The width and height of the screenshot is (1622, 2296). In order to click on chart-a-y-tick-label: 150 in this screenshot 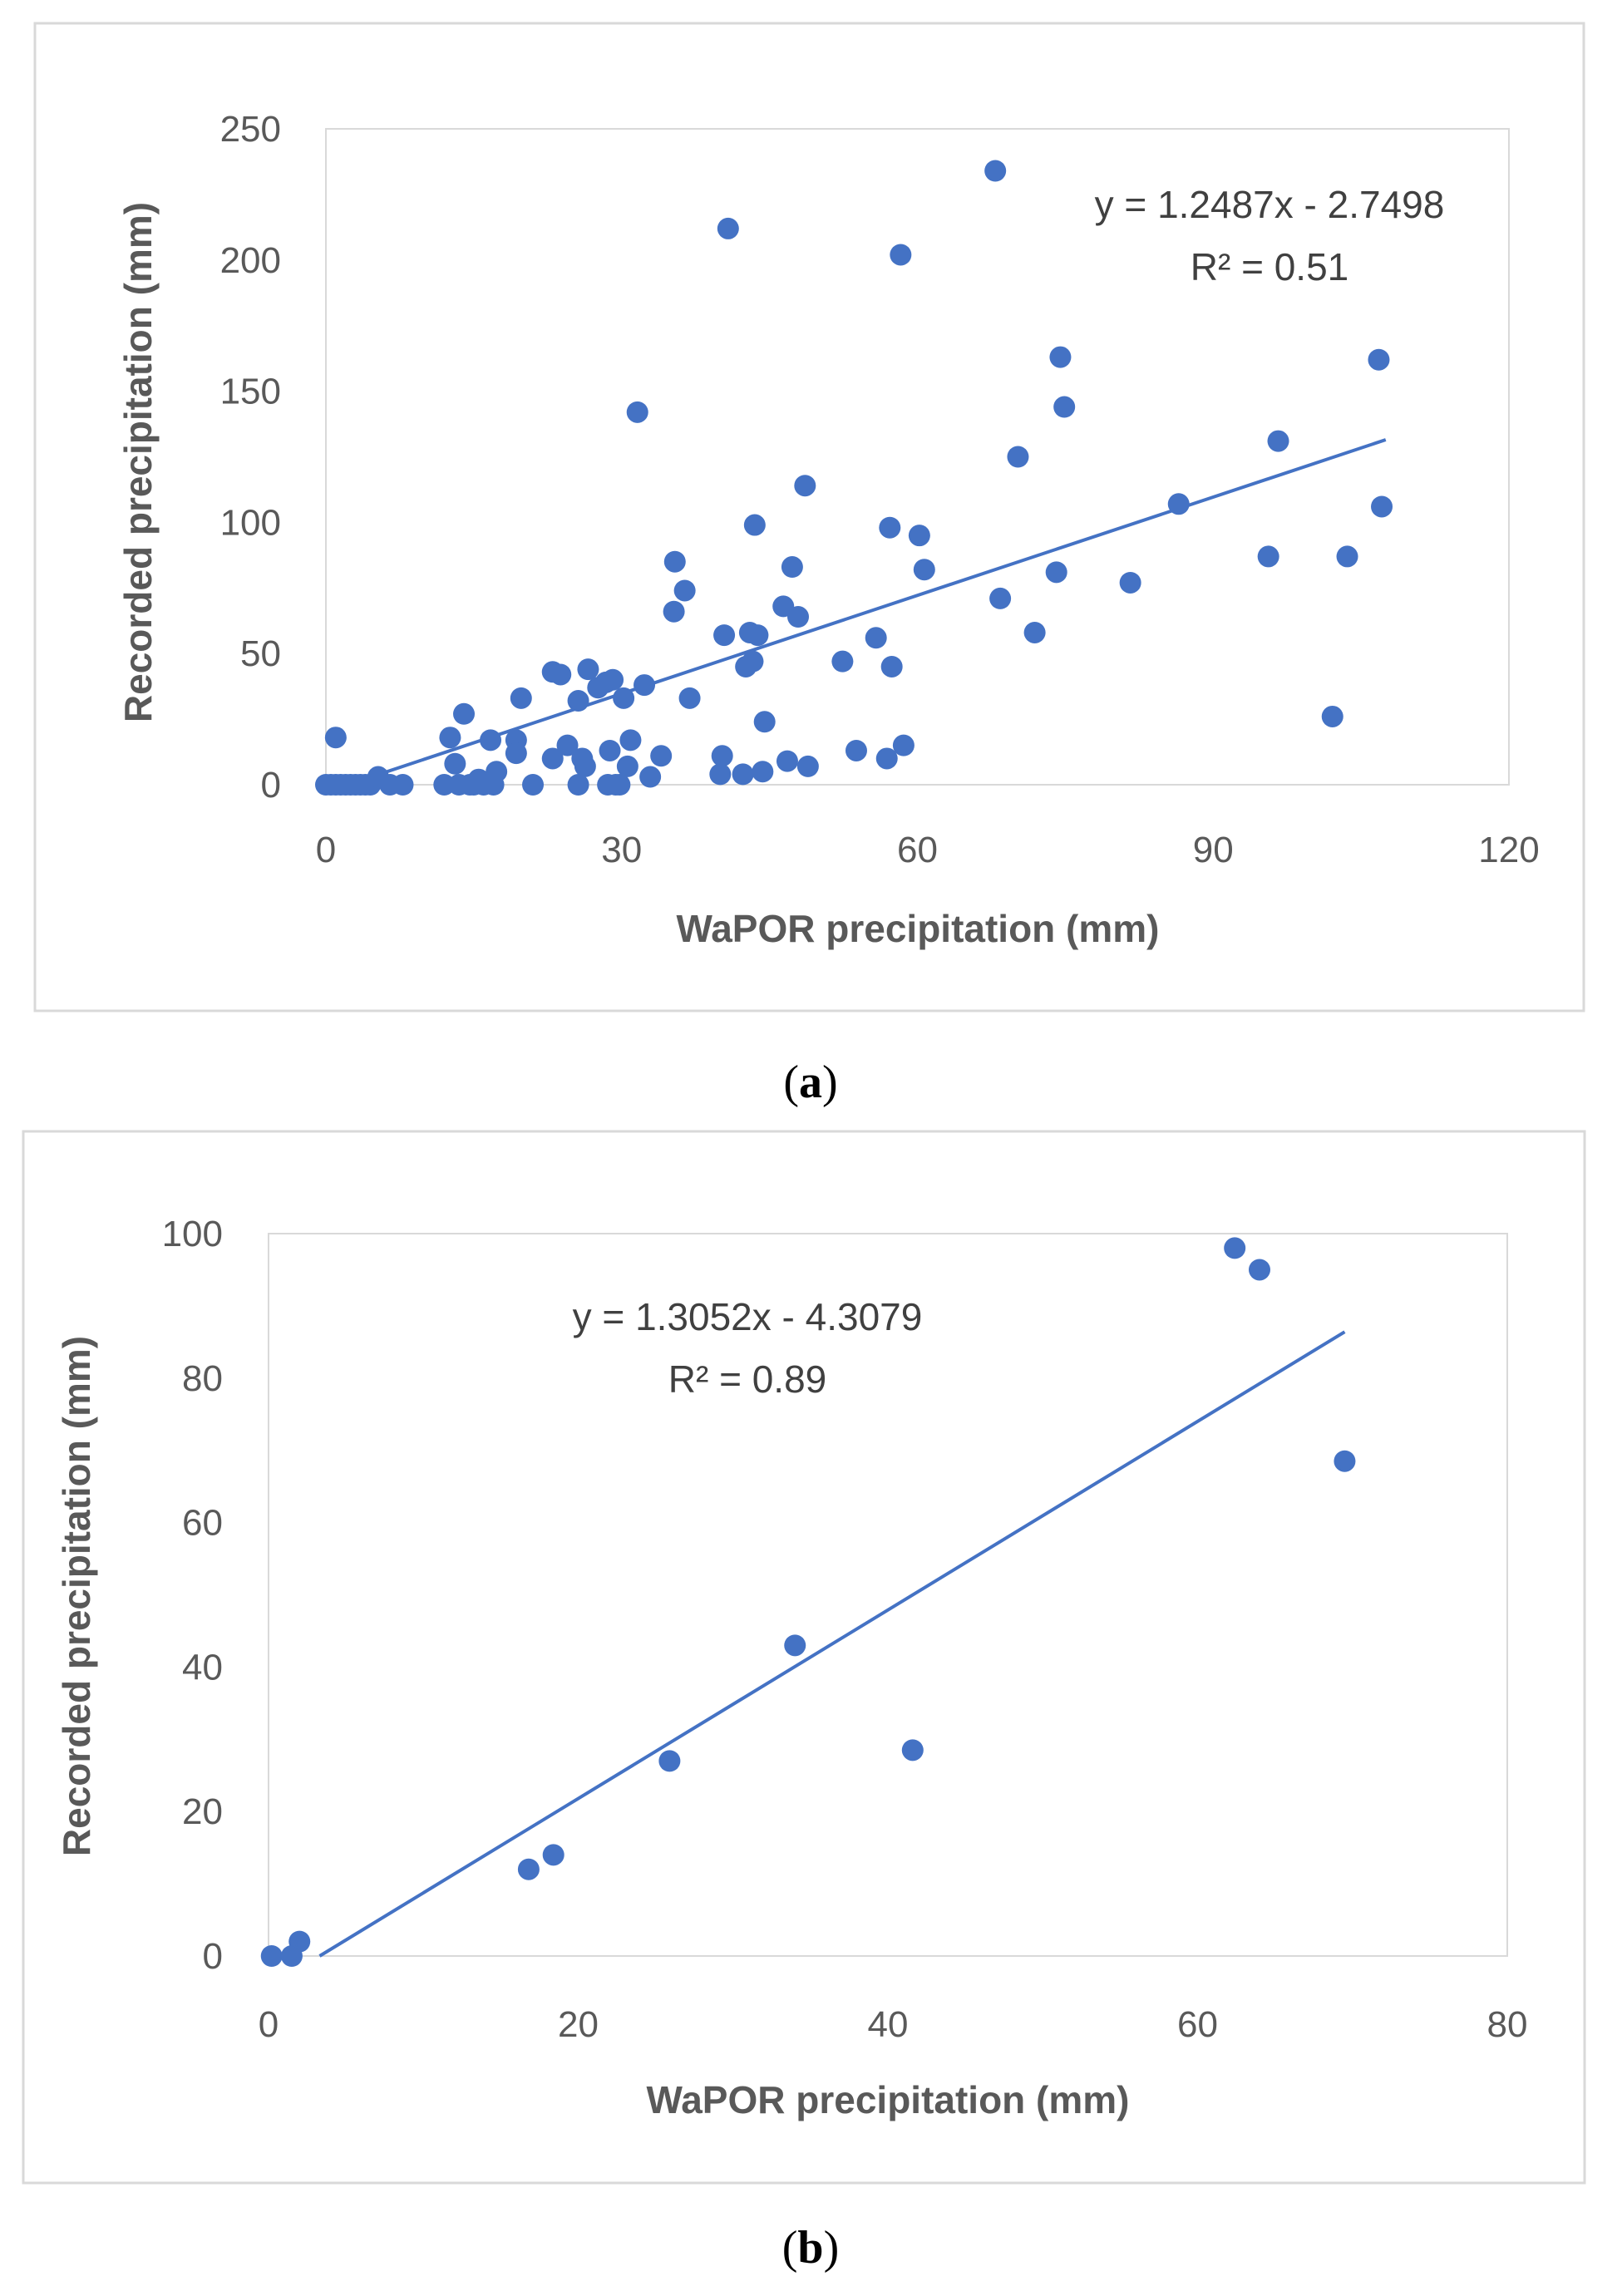, I will do `click(250, 392)`.